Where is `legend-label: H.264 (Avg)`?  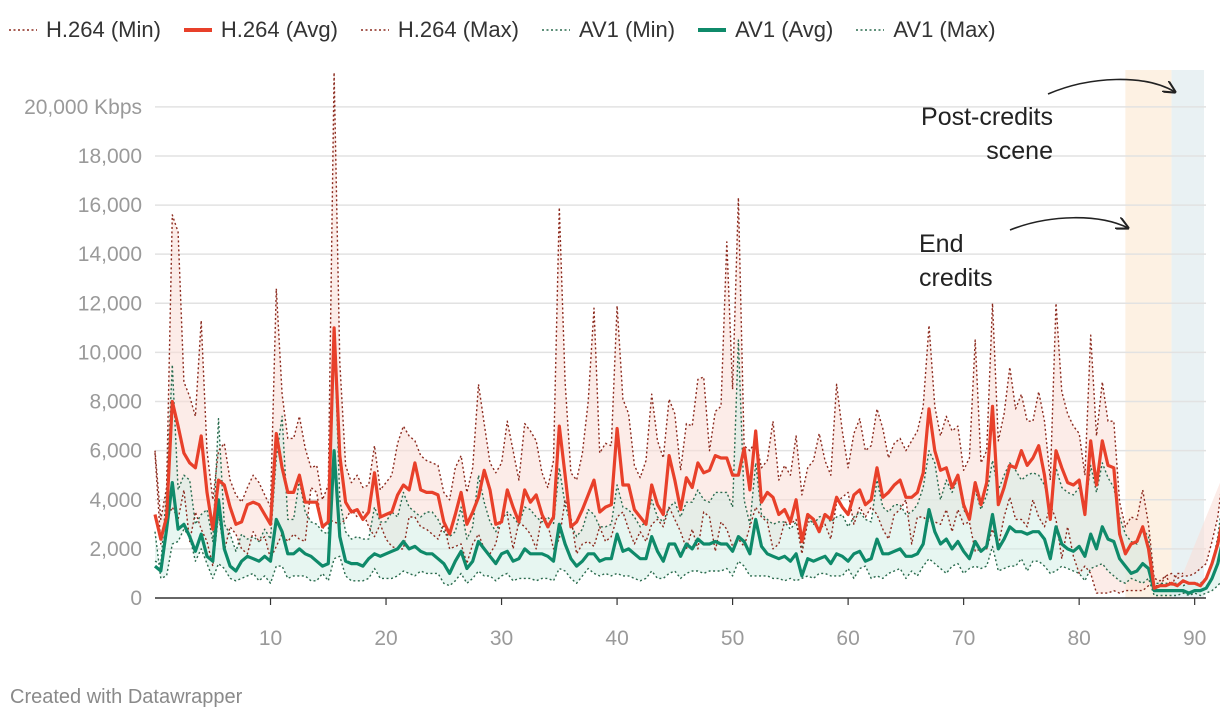 legend-label: H.264 (Avg) is located at coordinates (279, 29).